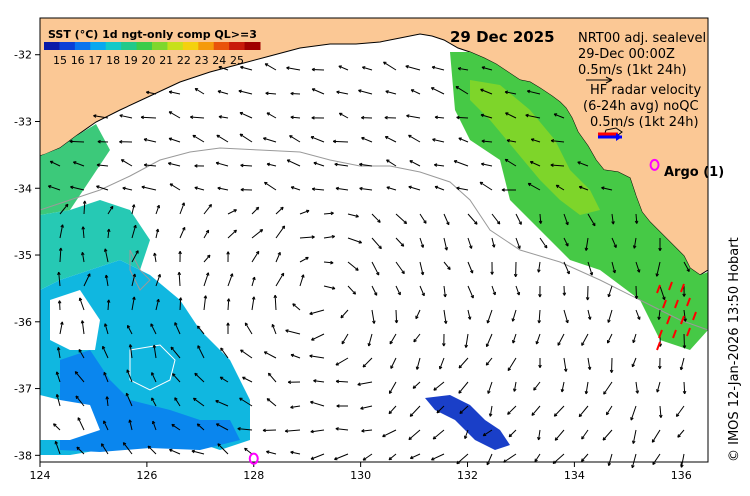  I want to click on x-axis: 124 126 128 130 132 134 136, so click(361, 472).